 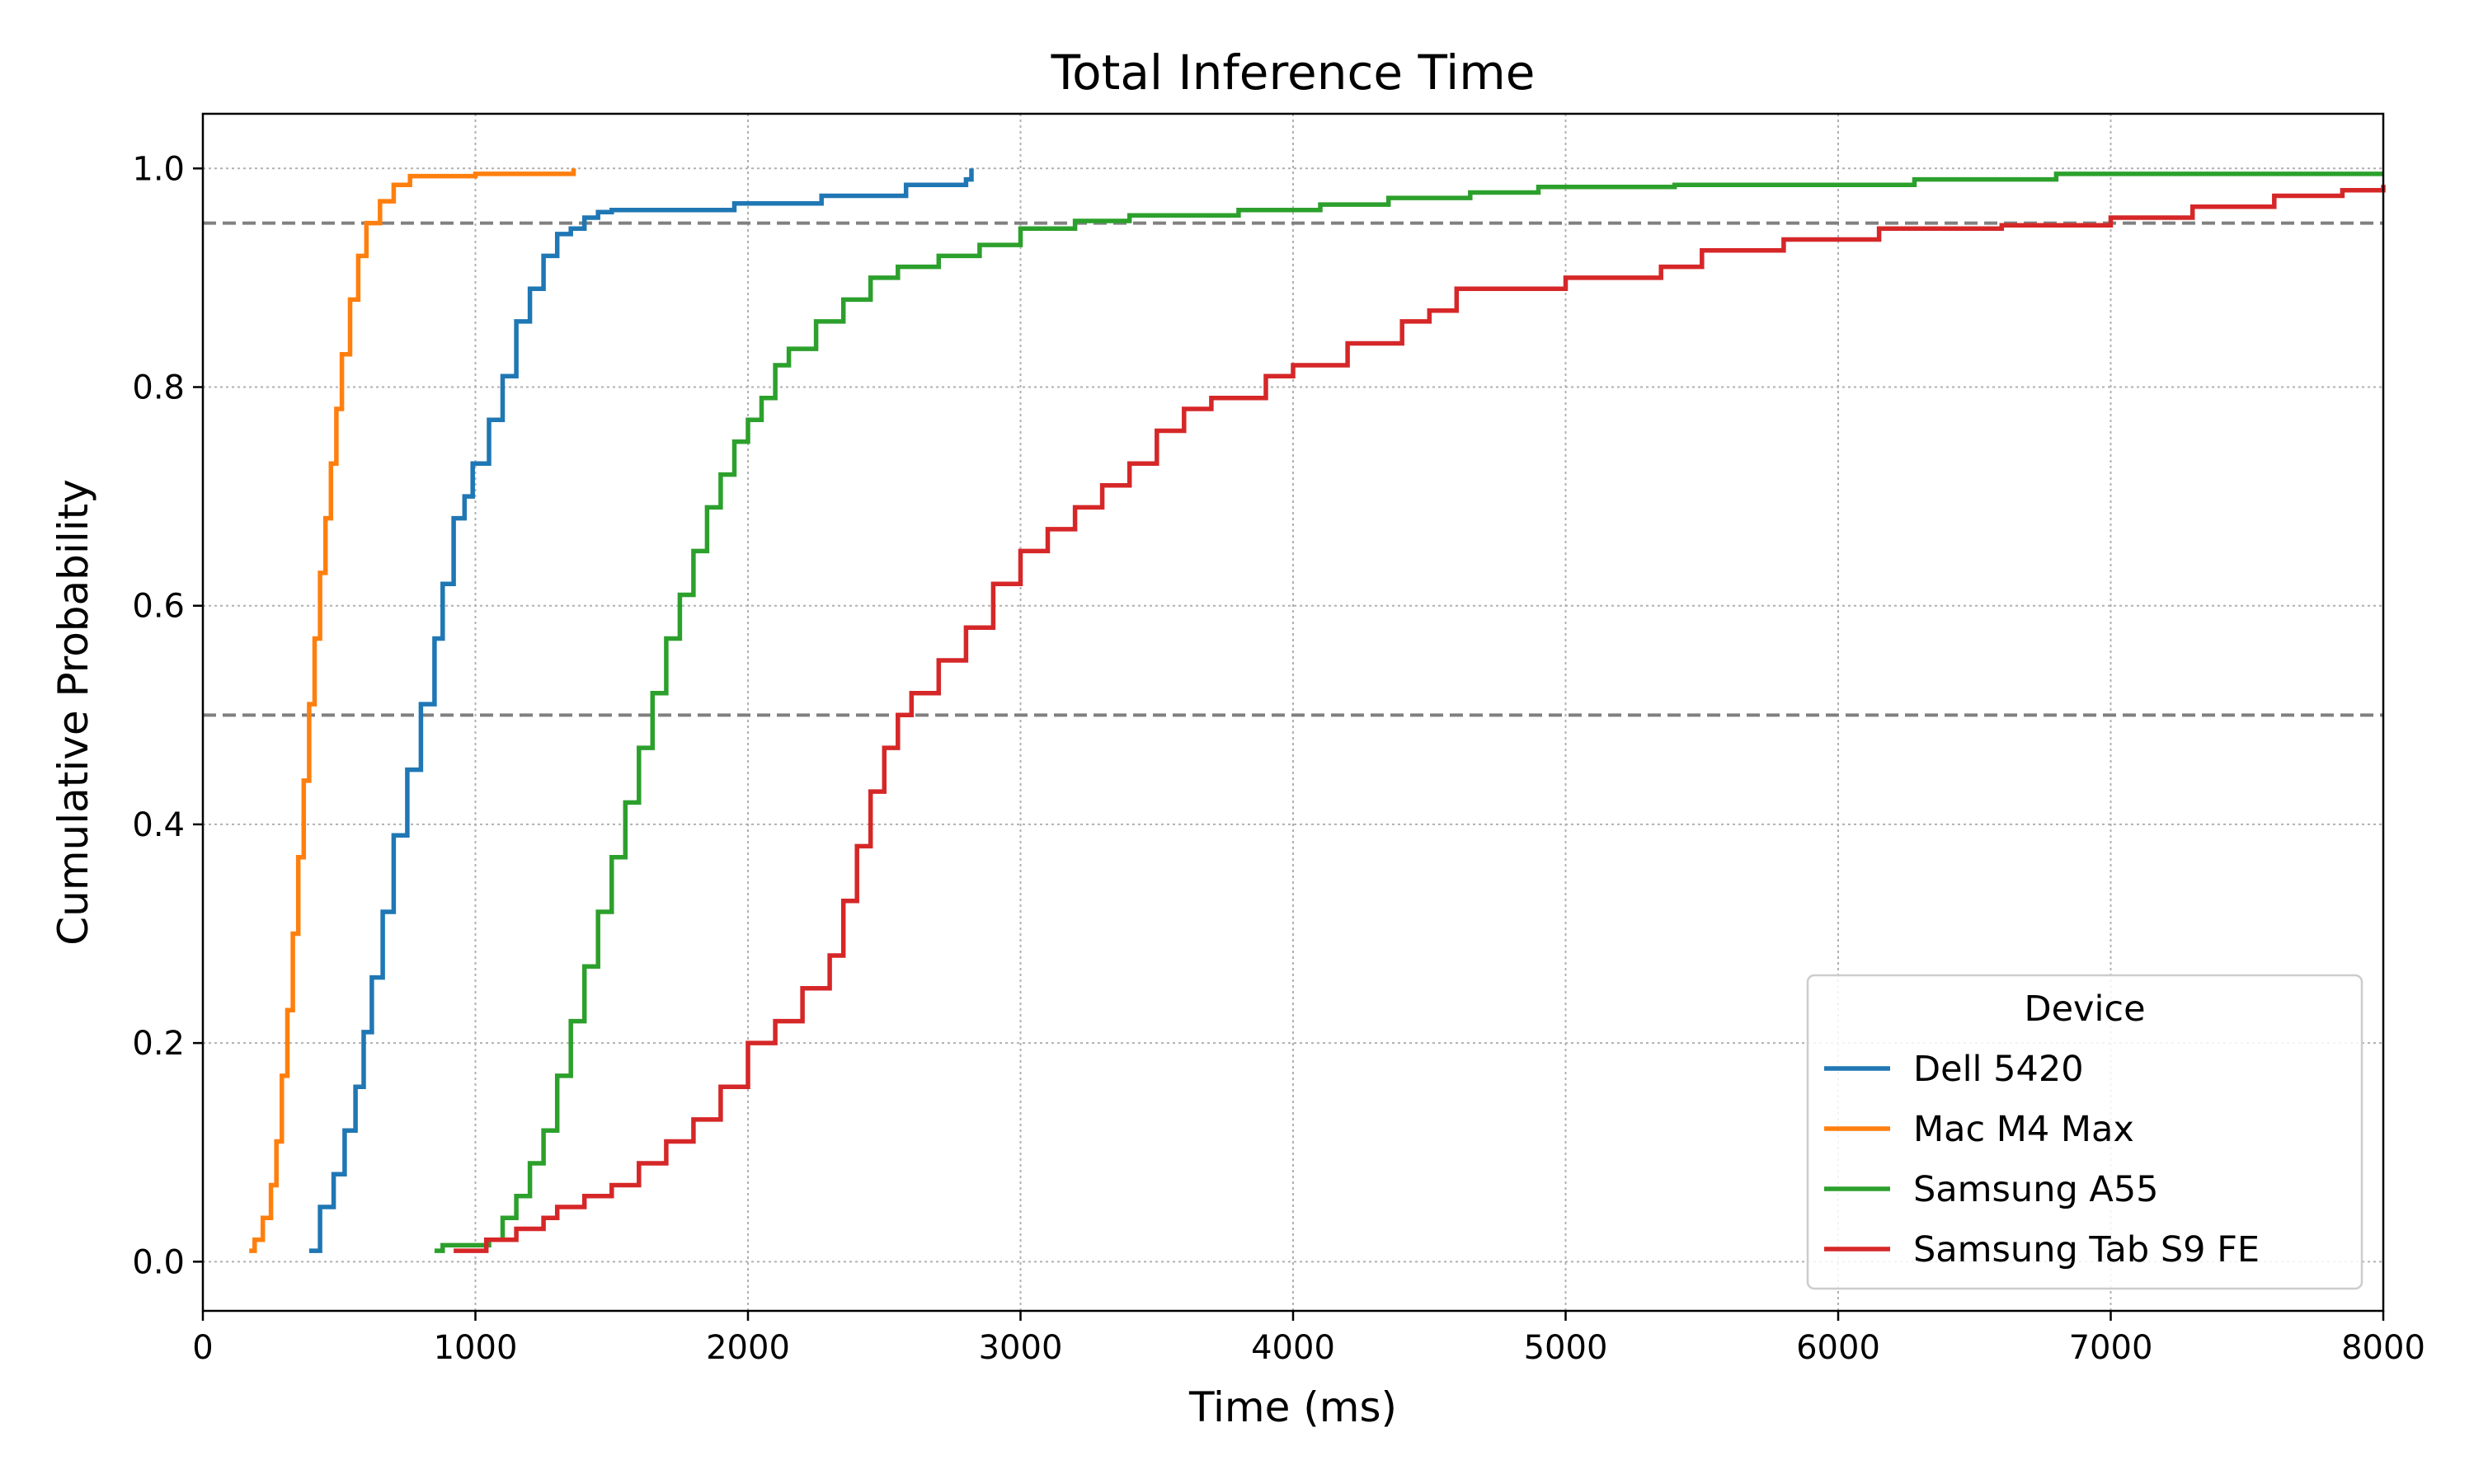 I want to click on x-tick-label: 8000, so click(x=2383, y=1348).